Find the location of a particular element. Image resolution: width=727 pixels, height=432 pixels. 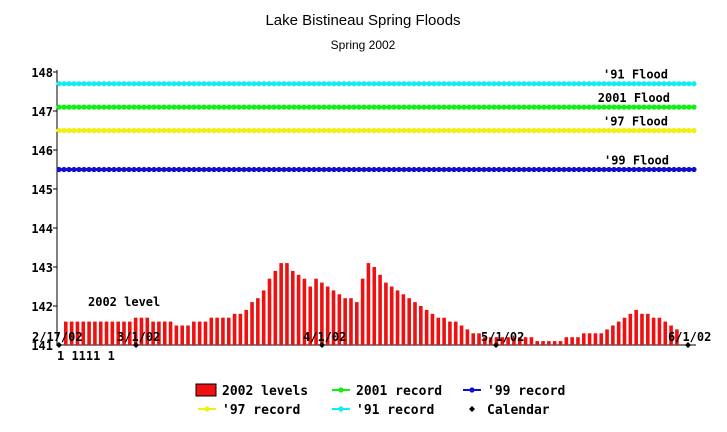

x-tick-label: 4/1/02 is located at coordinates (324, 337).